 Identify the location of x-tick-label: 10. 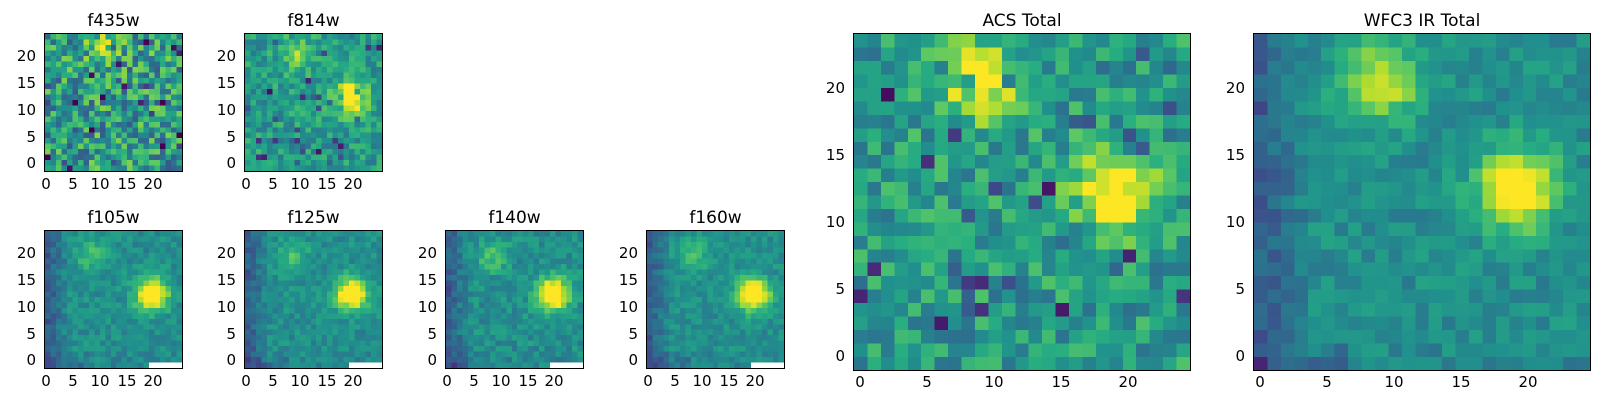
(100, 184).